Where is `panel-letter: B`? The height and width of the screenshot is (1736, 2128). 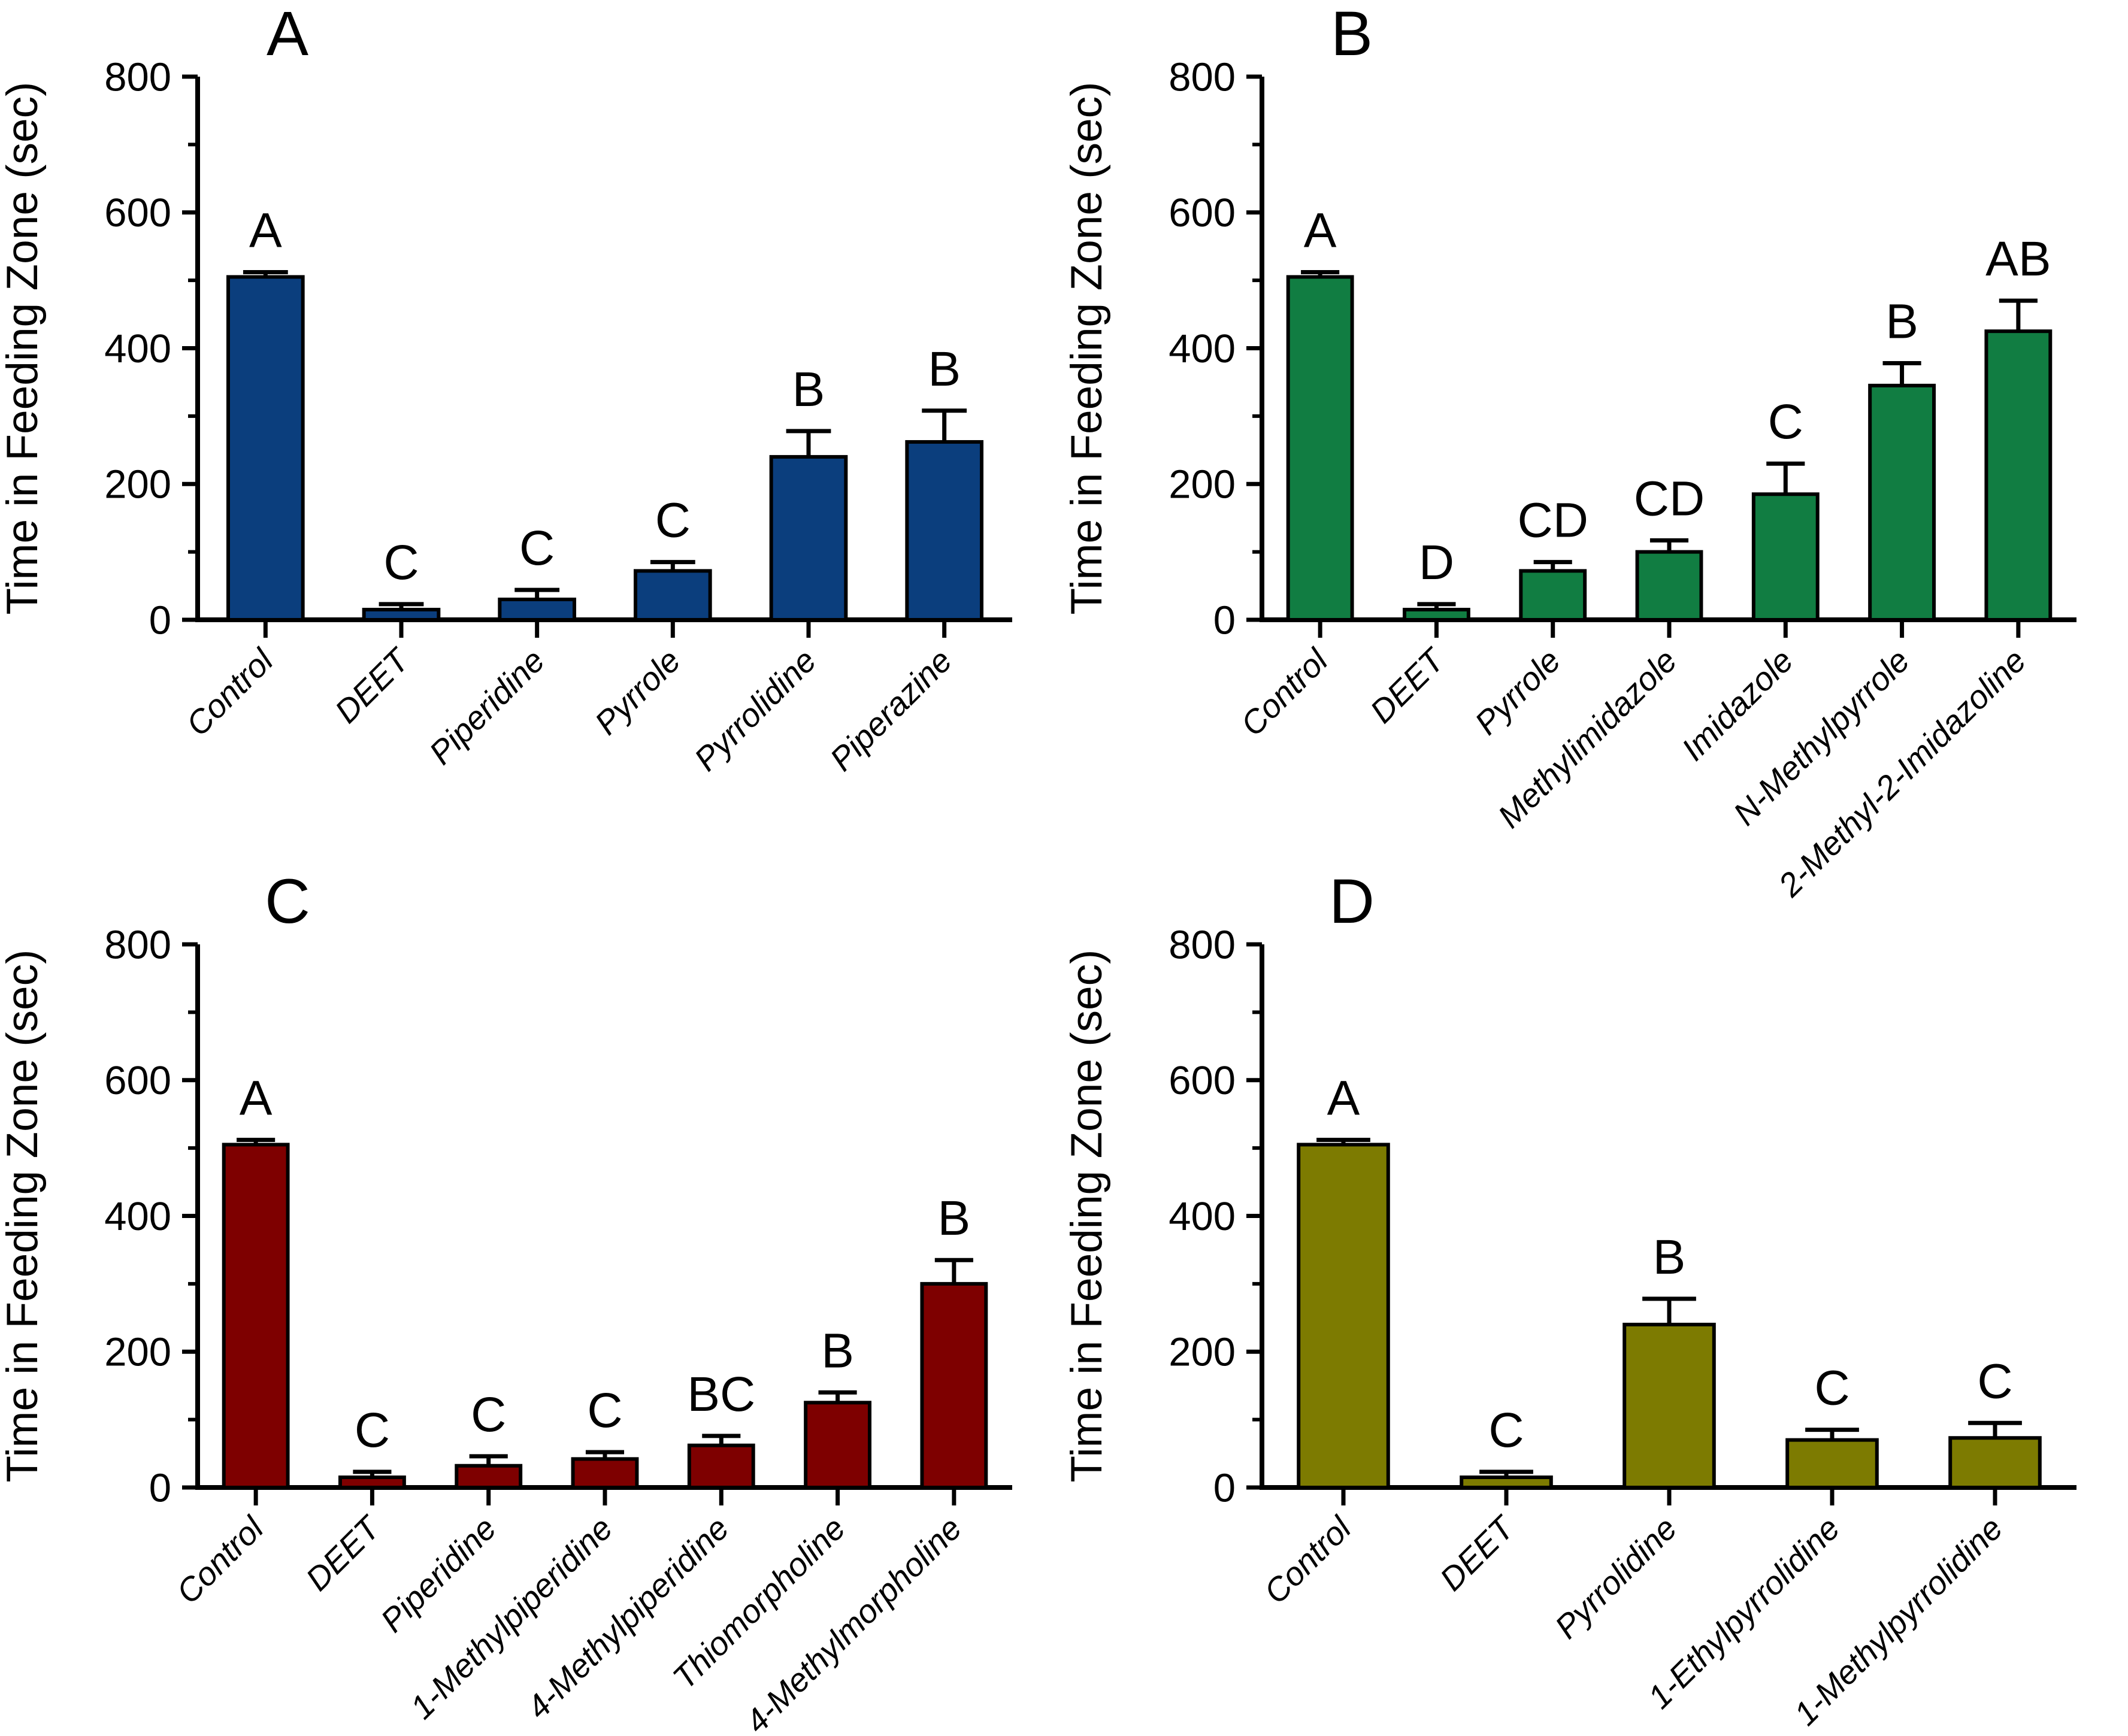 panel-letter: B is located at coordinates (1352, 34).